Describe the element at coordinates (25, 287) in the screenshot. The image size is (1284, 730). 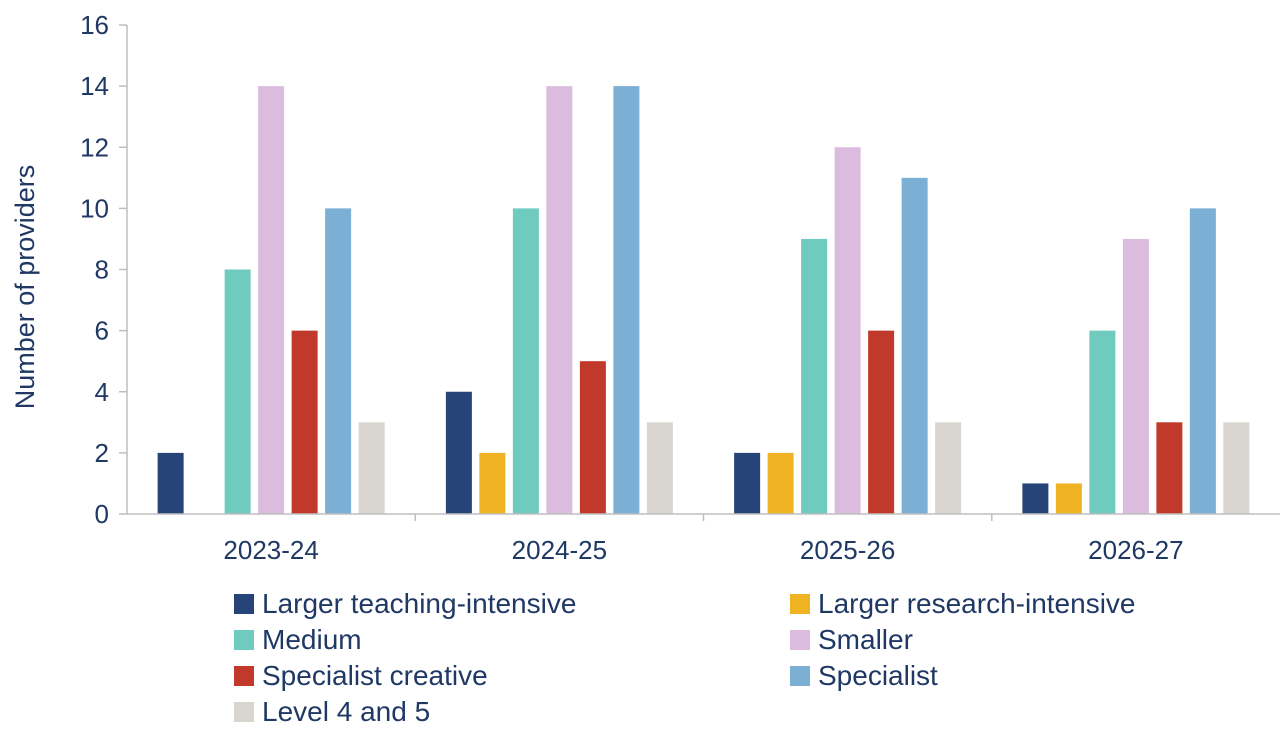
I see `y-axis-label: Number of providers` at that location.